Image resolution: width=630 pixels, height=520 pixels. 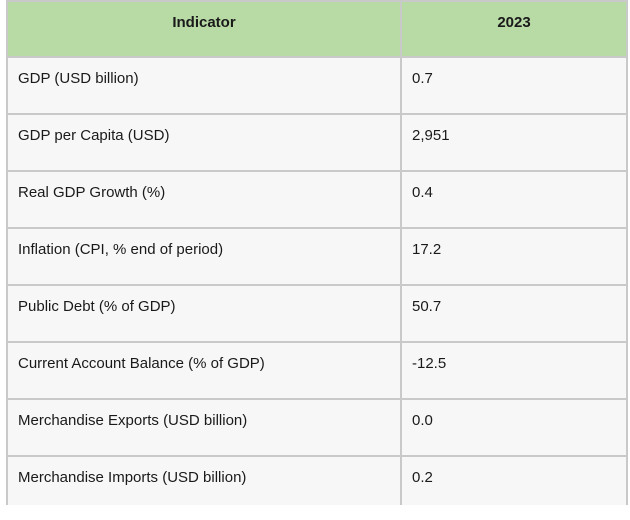 I want to click on table-row: GDP per Capita (USD) 2,951, so click(x=317, y=142).